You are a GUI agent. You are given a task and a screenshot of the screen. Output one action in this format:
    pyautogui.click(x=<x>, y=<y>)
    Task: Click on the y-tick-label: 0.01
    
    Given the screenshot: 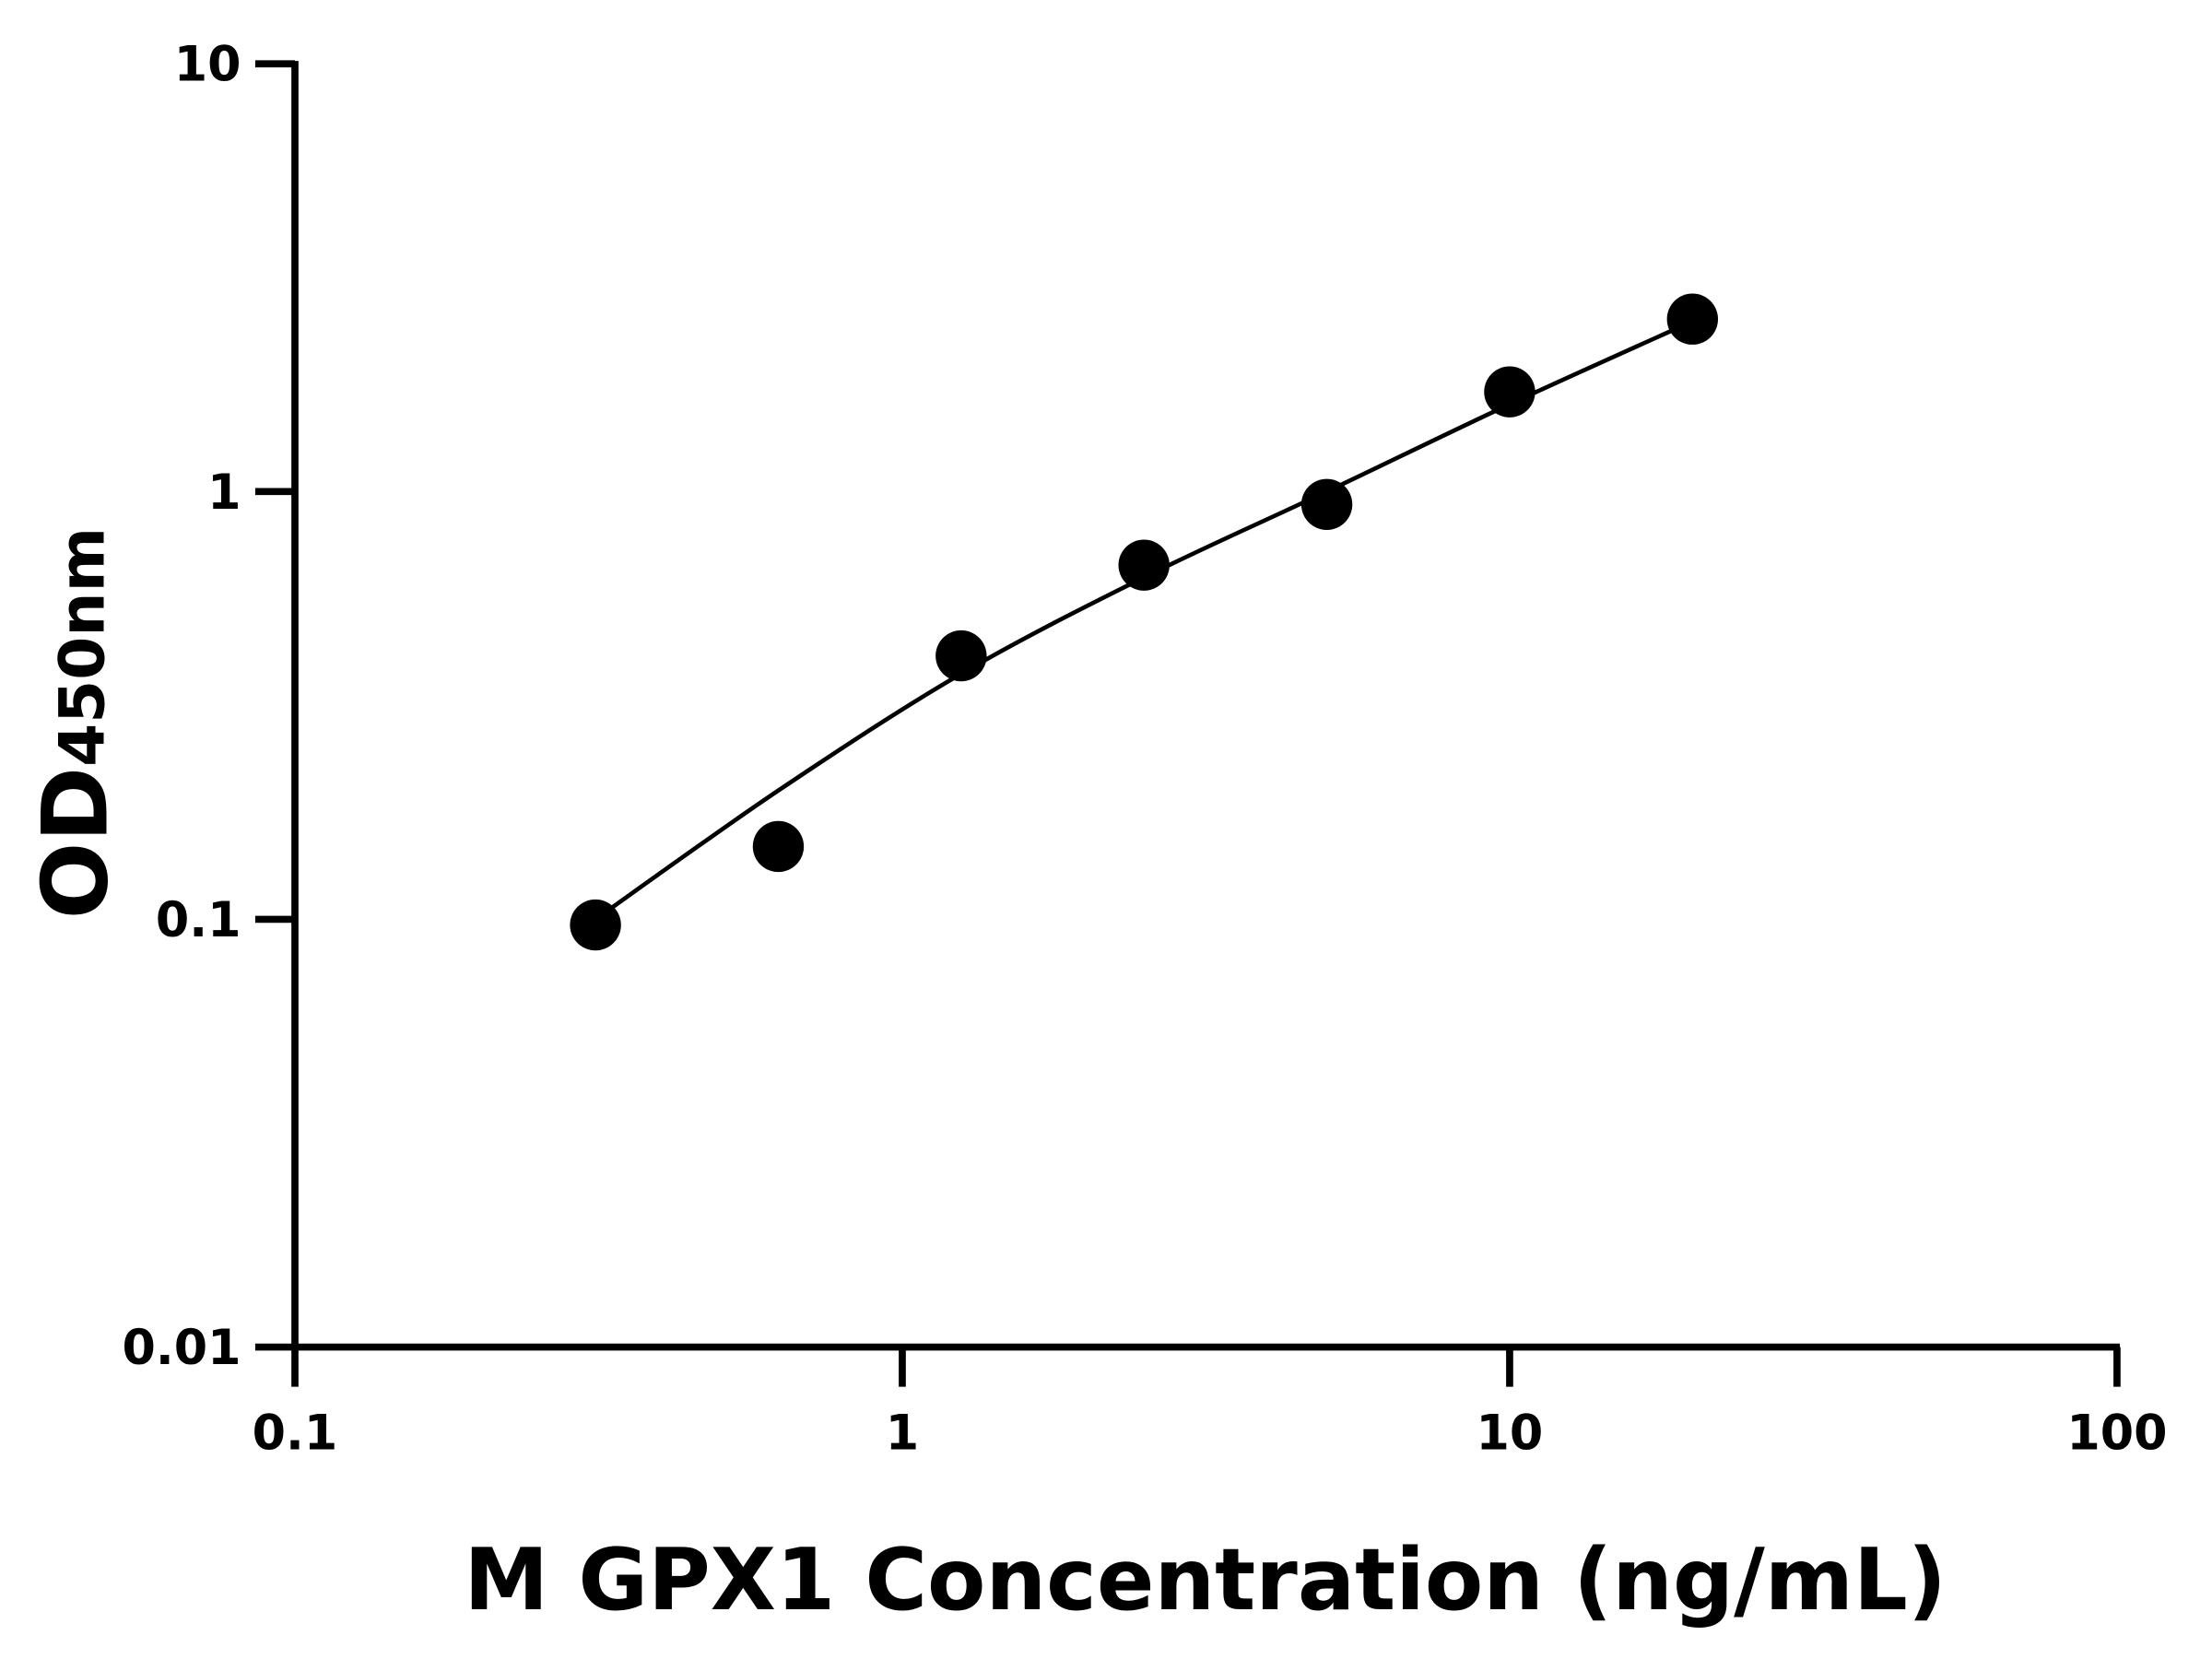 What is the action you would take?
    pyautogui.click(x=181, y=1348)
    